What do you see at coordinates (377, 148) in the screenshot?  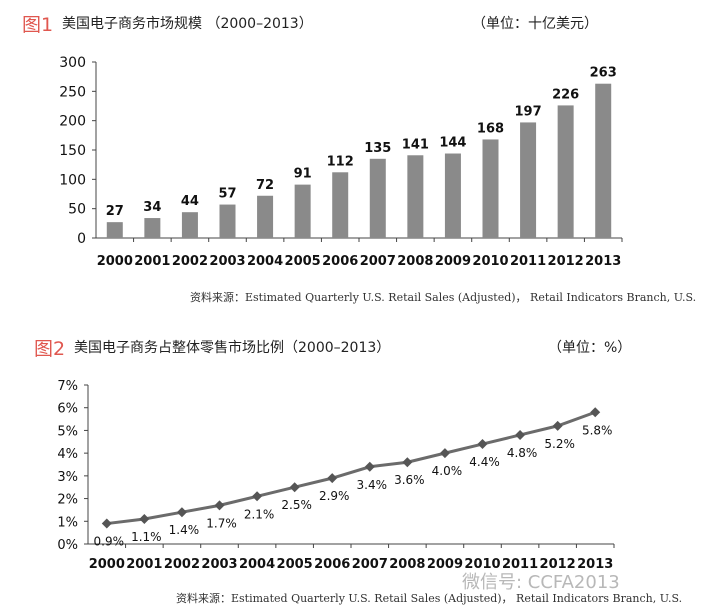 I see `bar-value-label: 135` at bounding box center [377, 148].